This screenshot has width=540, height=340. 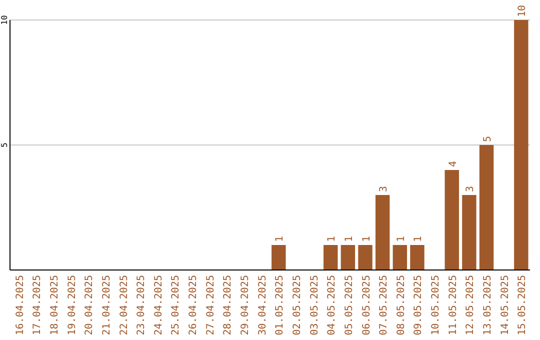 I want to click on x-tick-label: 19.04.2025, so click(x=72, y=305).